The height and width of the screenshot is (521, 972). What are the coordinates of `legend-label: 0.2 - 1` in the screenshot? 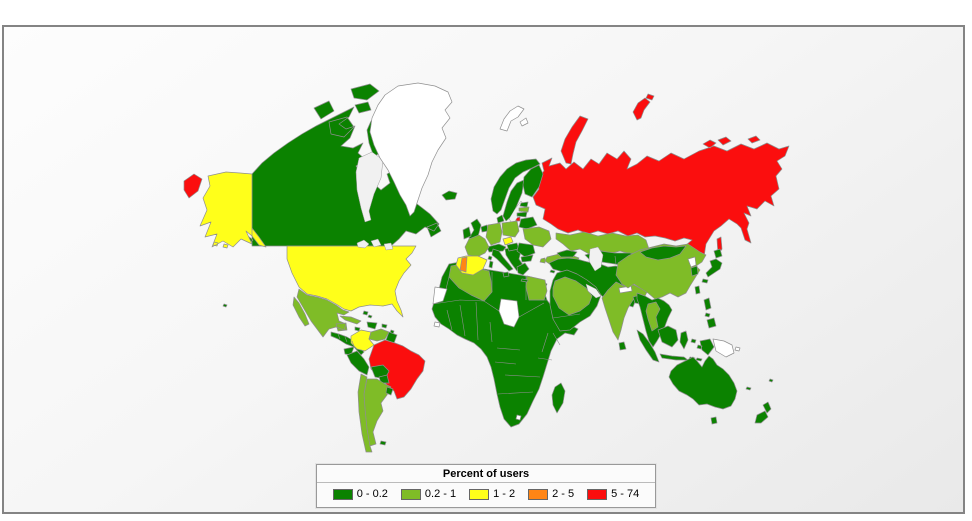 It's located at (440, 494).